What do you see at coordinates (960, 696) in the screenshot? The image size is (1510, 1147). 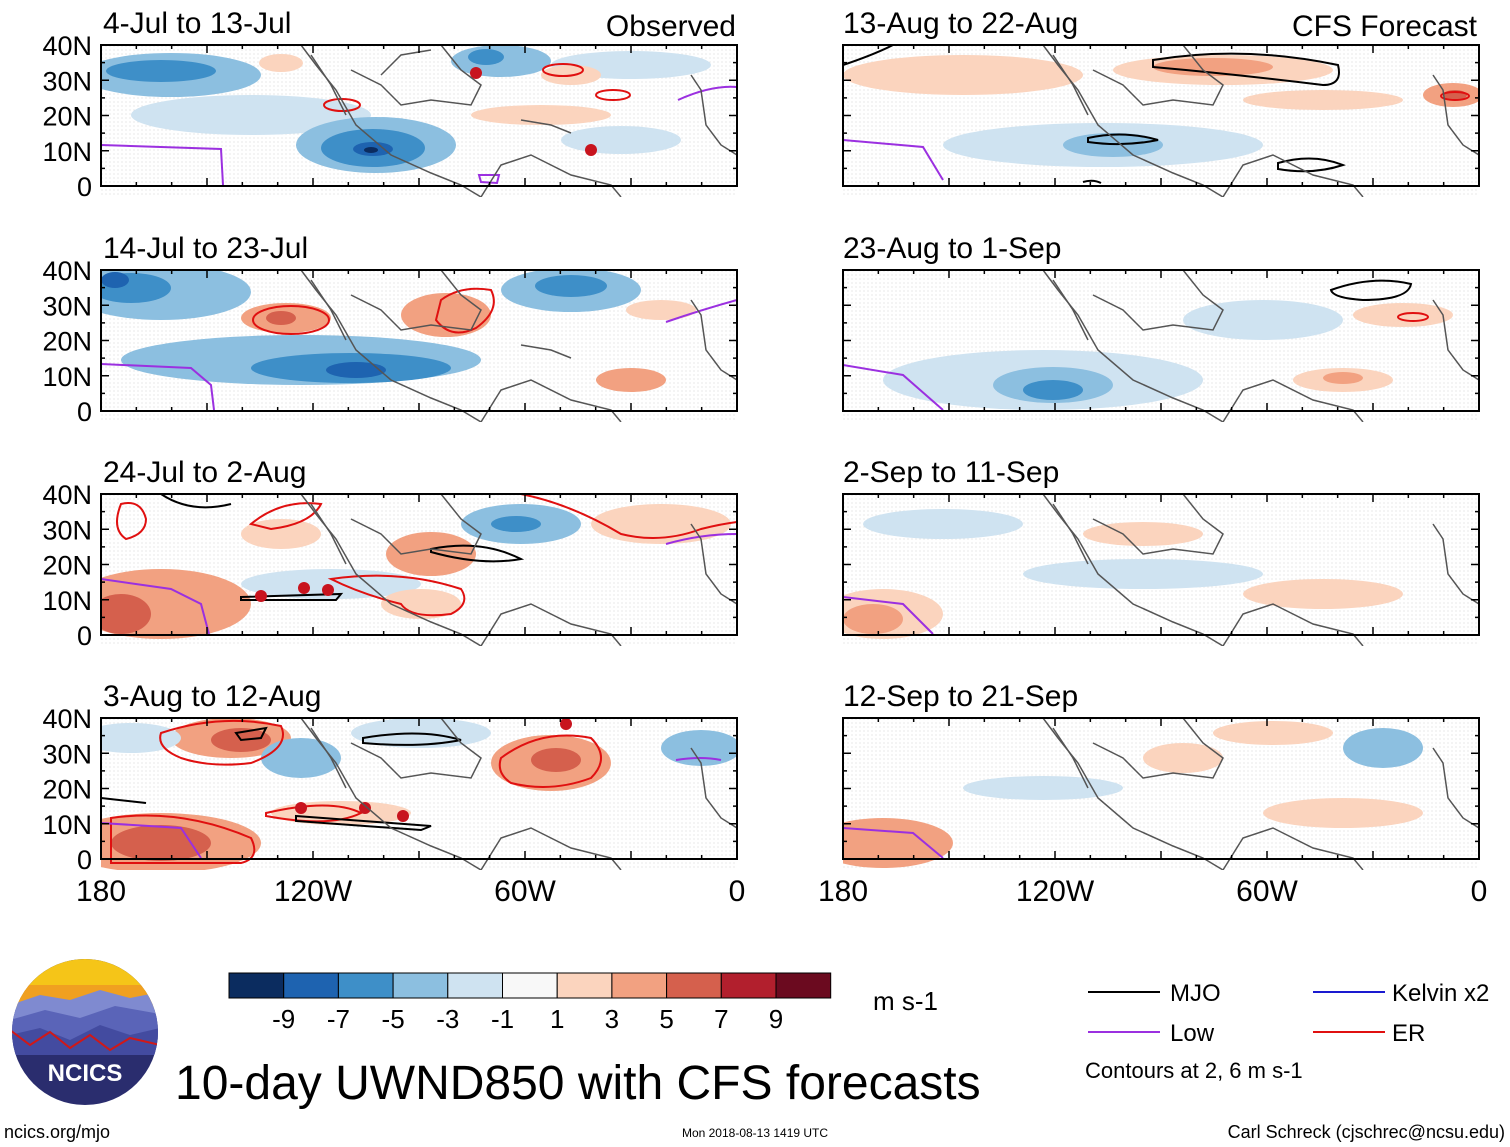 I see `panel-title-8: 12-Sep to 21-Sep` at bounding box center [960, 696].